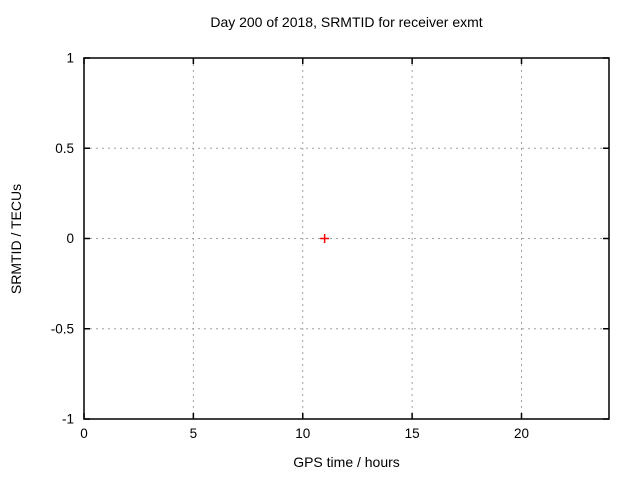 This screenshot has height=480, width=640. Describe the element at coordinates (62, 328) in the screenshot. I see `y-tick-label: -0.5` at that location.